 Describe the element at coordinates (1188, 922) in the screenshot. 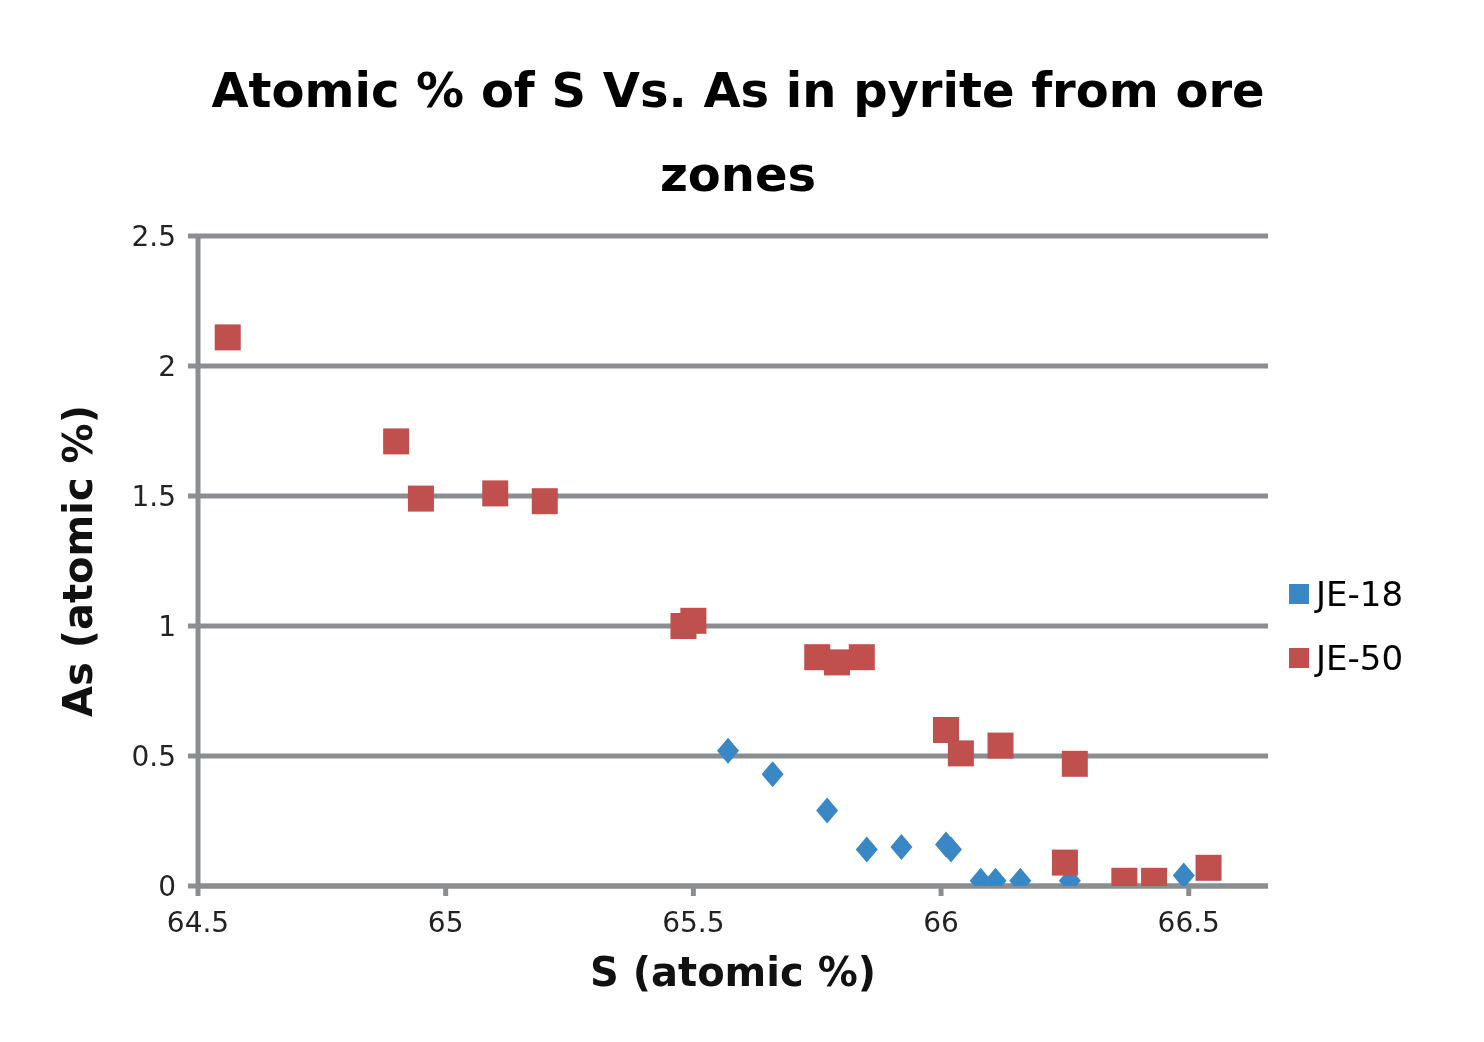

I see `x-tick-label: 66.5` at that location.